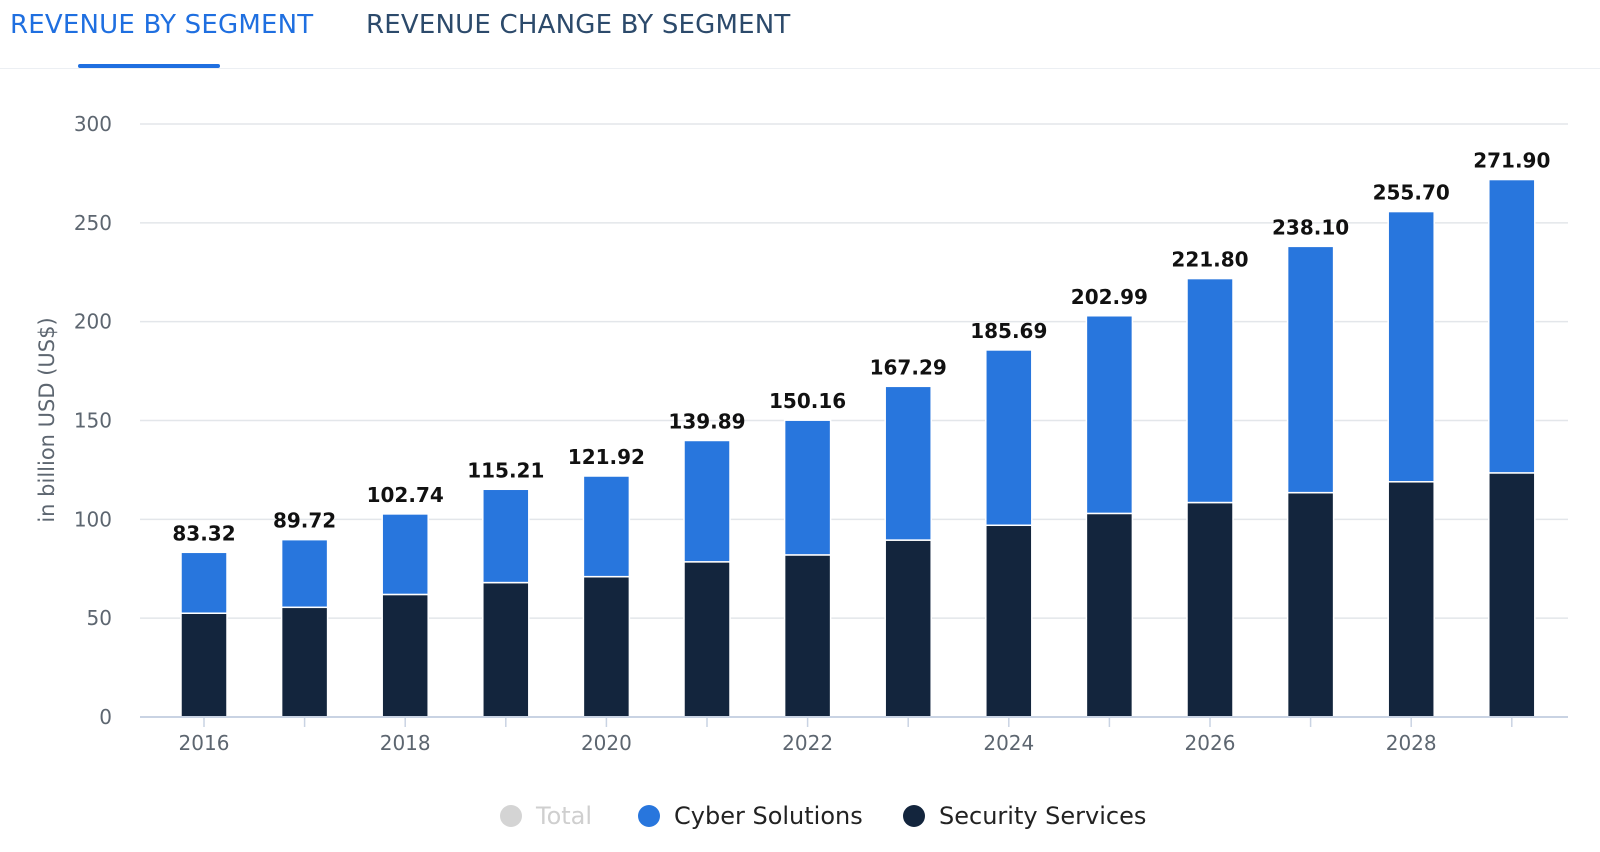 The image size is (1600, 852). I want to click on data-label: 255.70, so click(1411, 193).